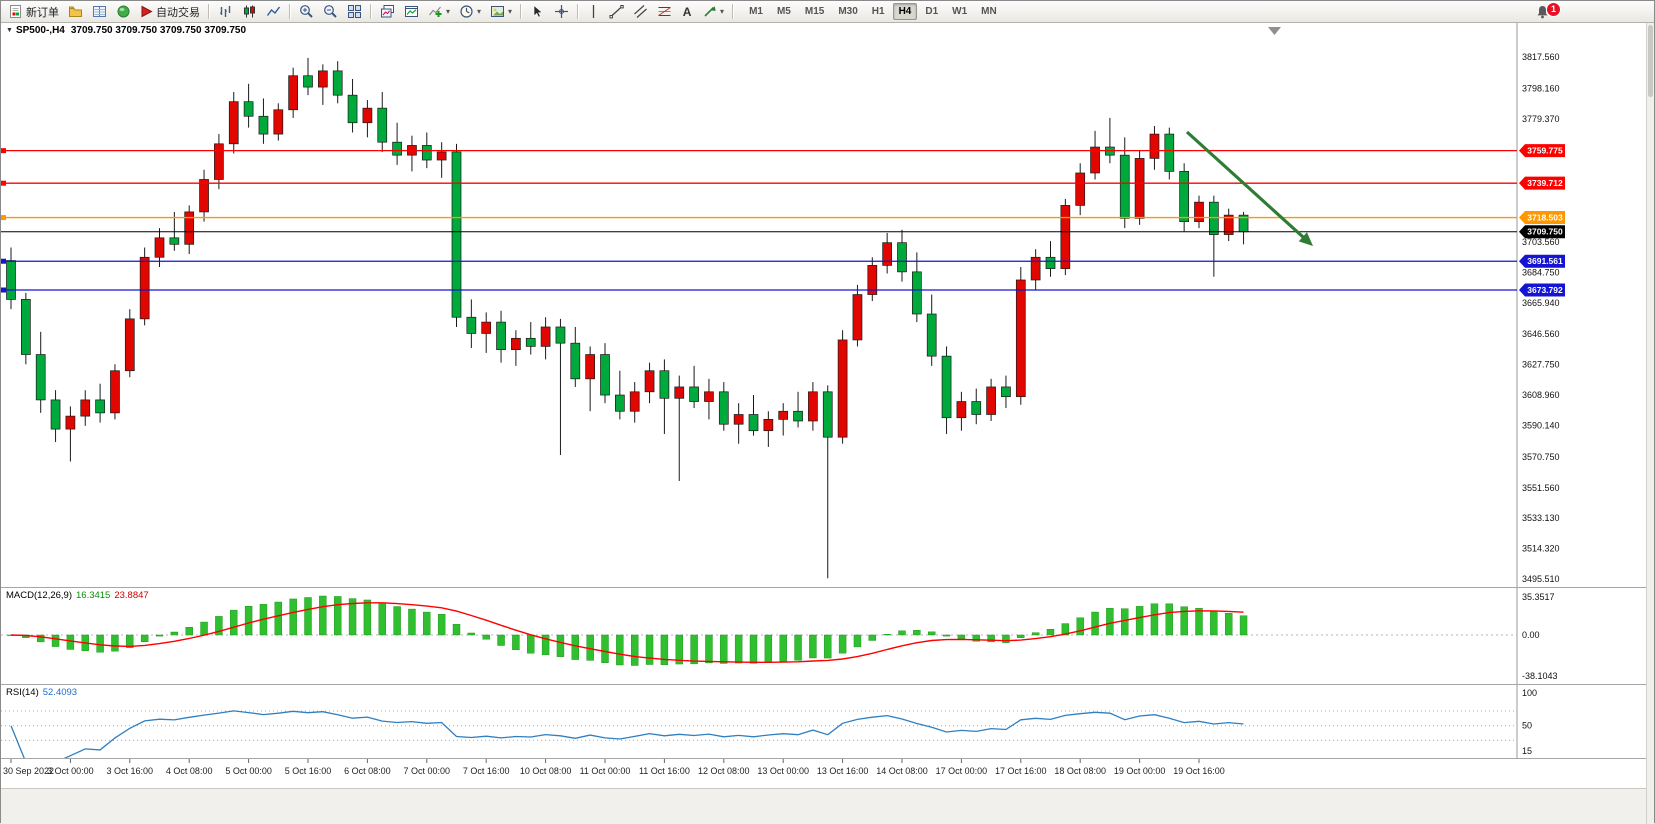  I want to click on timeframe-d1-button: D1, so click(932, 11).